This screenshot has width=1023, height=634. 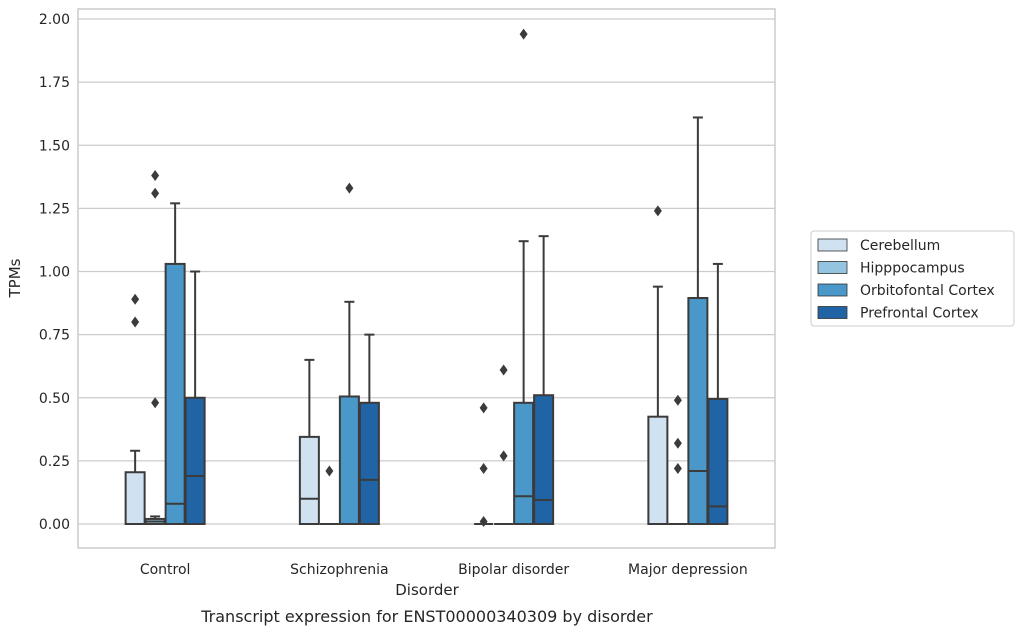 What do you see at coordinates (155, 348) in the screenshot?
I see `box-hipppocampus-control` at bounding box center [155, 348].